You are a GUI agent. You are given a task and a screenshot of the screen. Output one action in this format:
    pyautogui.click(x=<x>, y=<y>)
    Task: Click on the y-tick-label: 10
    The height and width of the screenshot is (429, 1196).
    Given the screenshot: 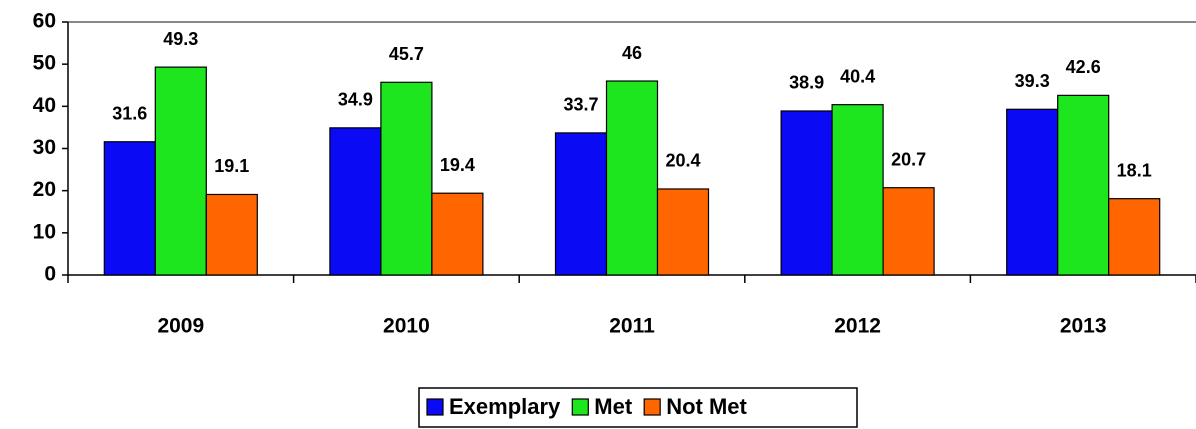 What is the action you would take?
    pyautogui.click(x=44, y=231)
    